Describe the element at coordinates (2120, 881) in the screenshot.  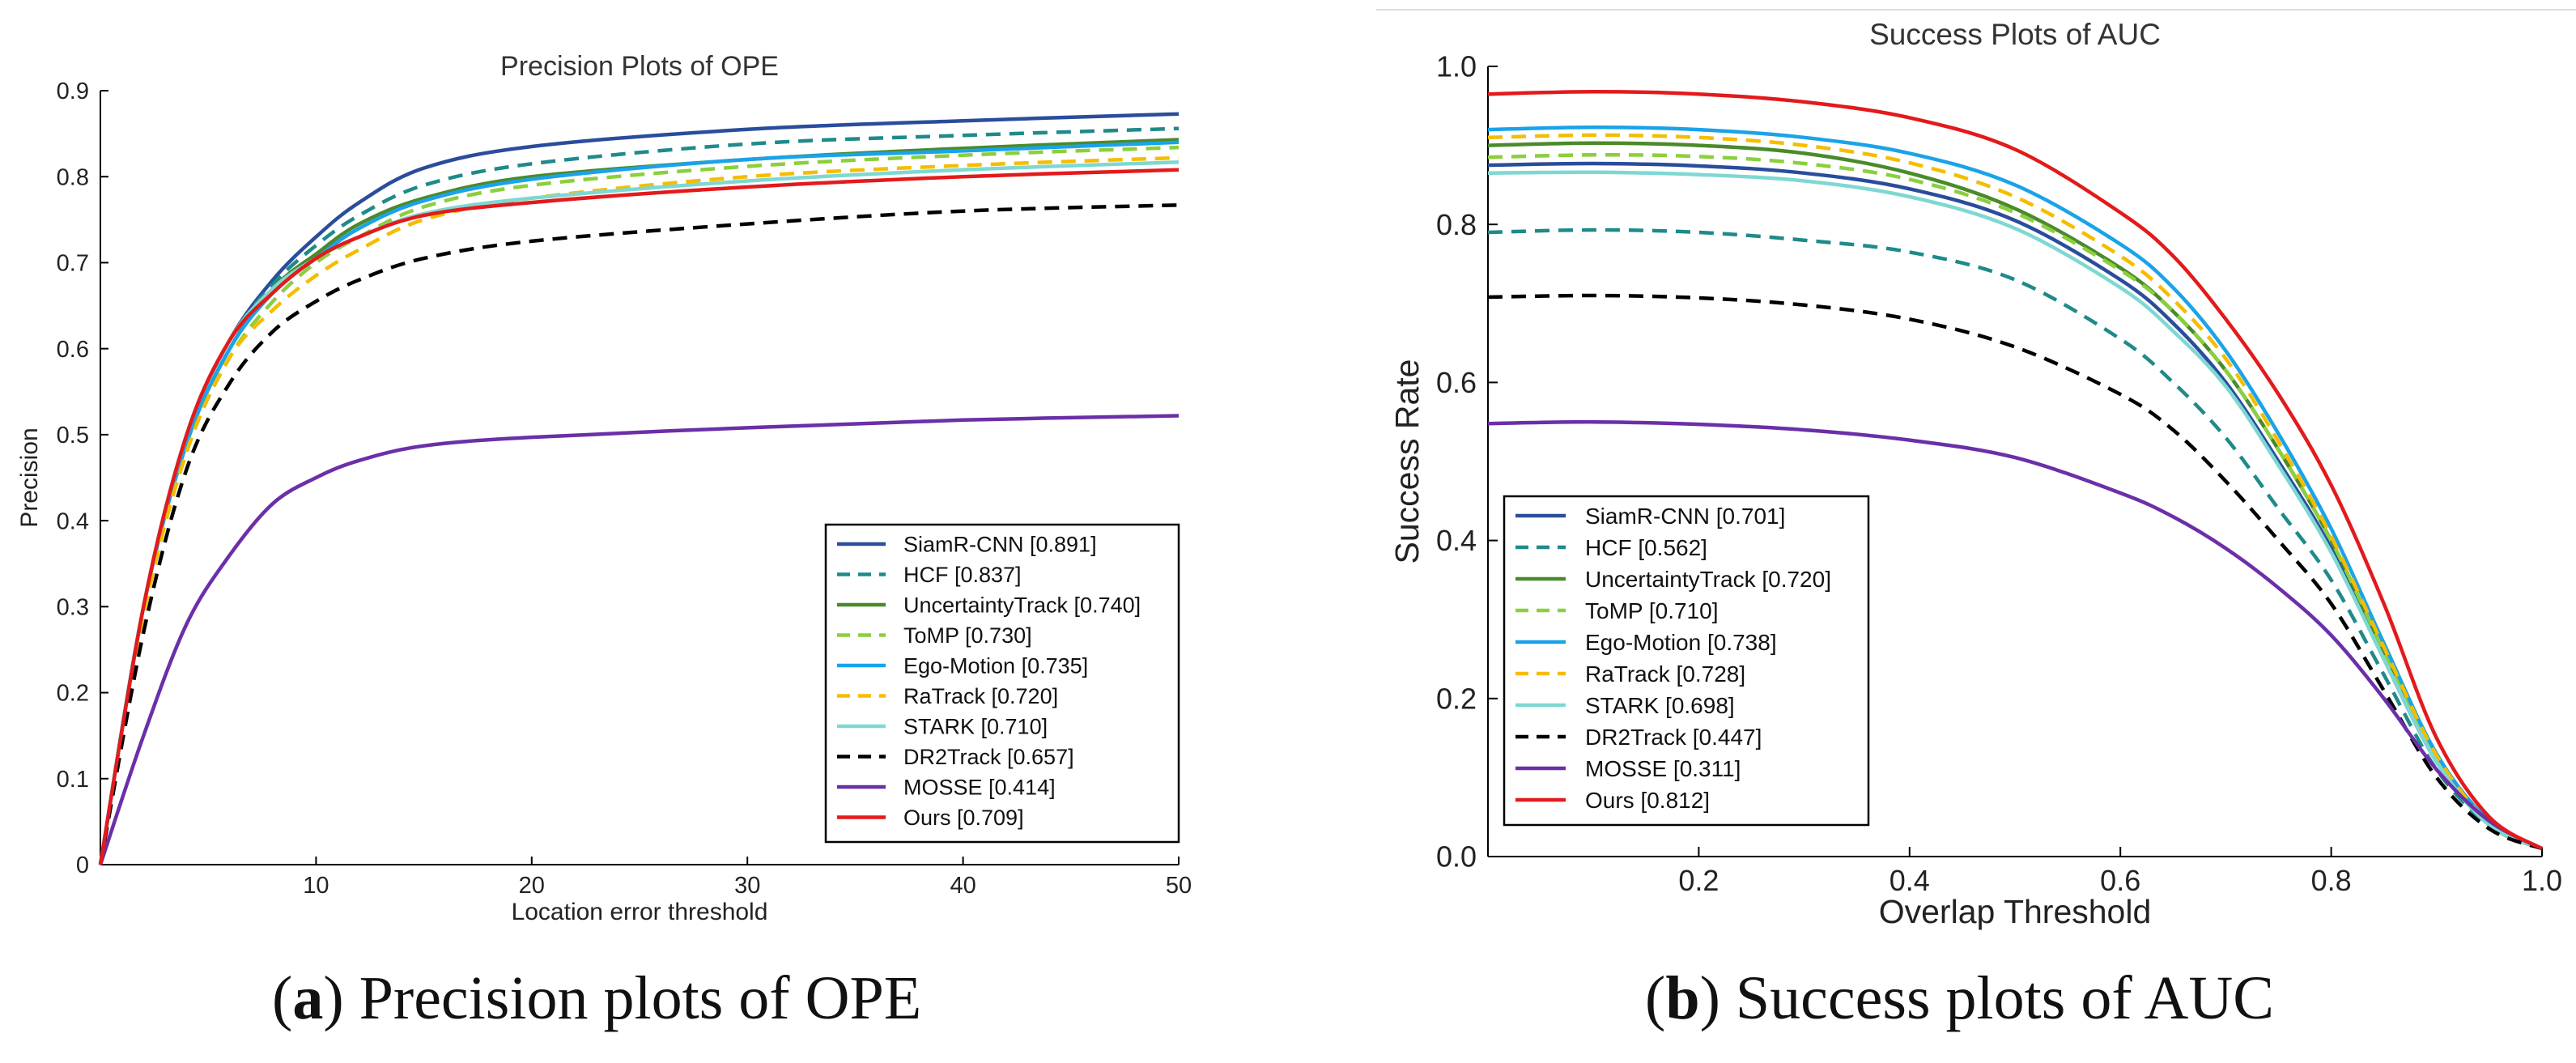
I see `x-tick-label: 0.6` at that location.